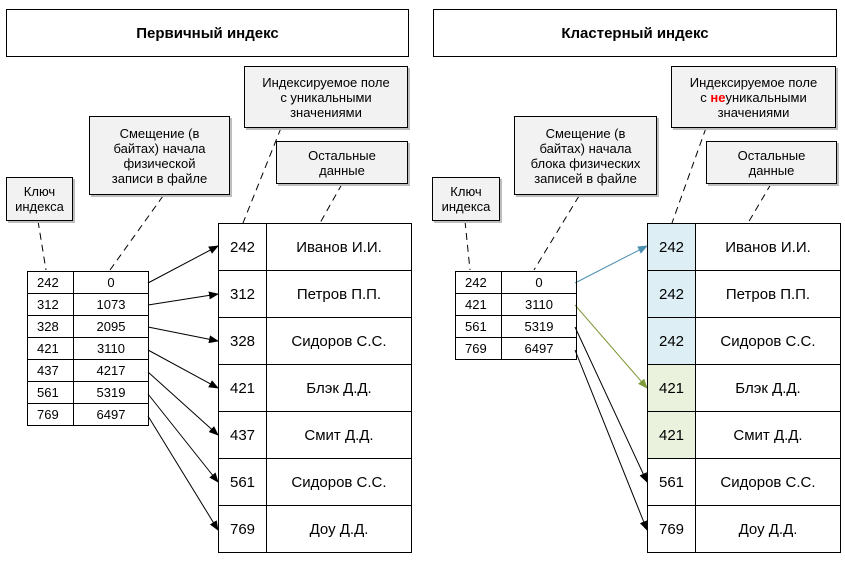  Describe the element at coordinates (539, 282) in the screenshot. I see `index-offset: 0` at that location.